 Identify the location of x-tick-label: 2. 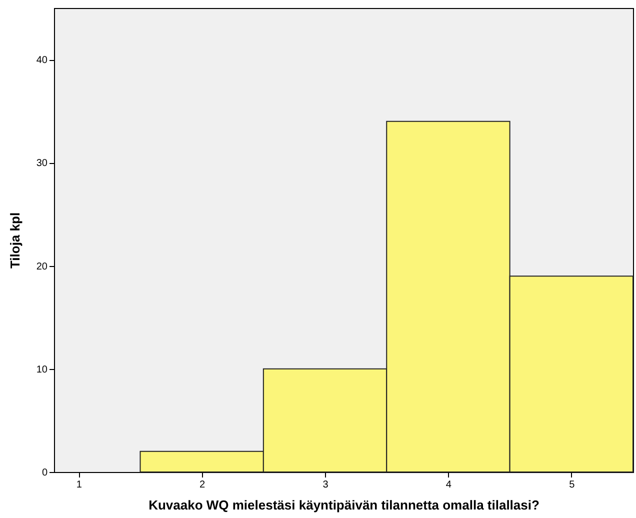
(203, 485).